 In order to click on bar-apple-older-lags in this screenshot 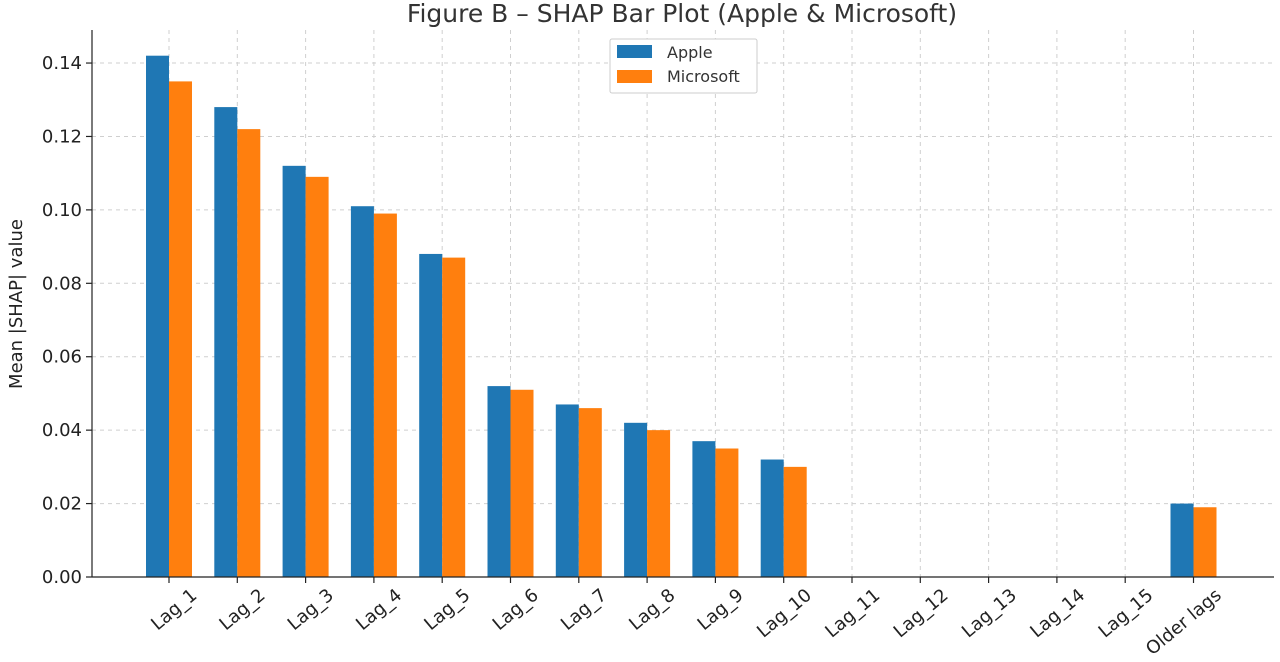, I will do `click(1182, 540)`.